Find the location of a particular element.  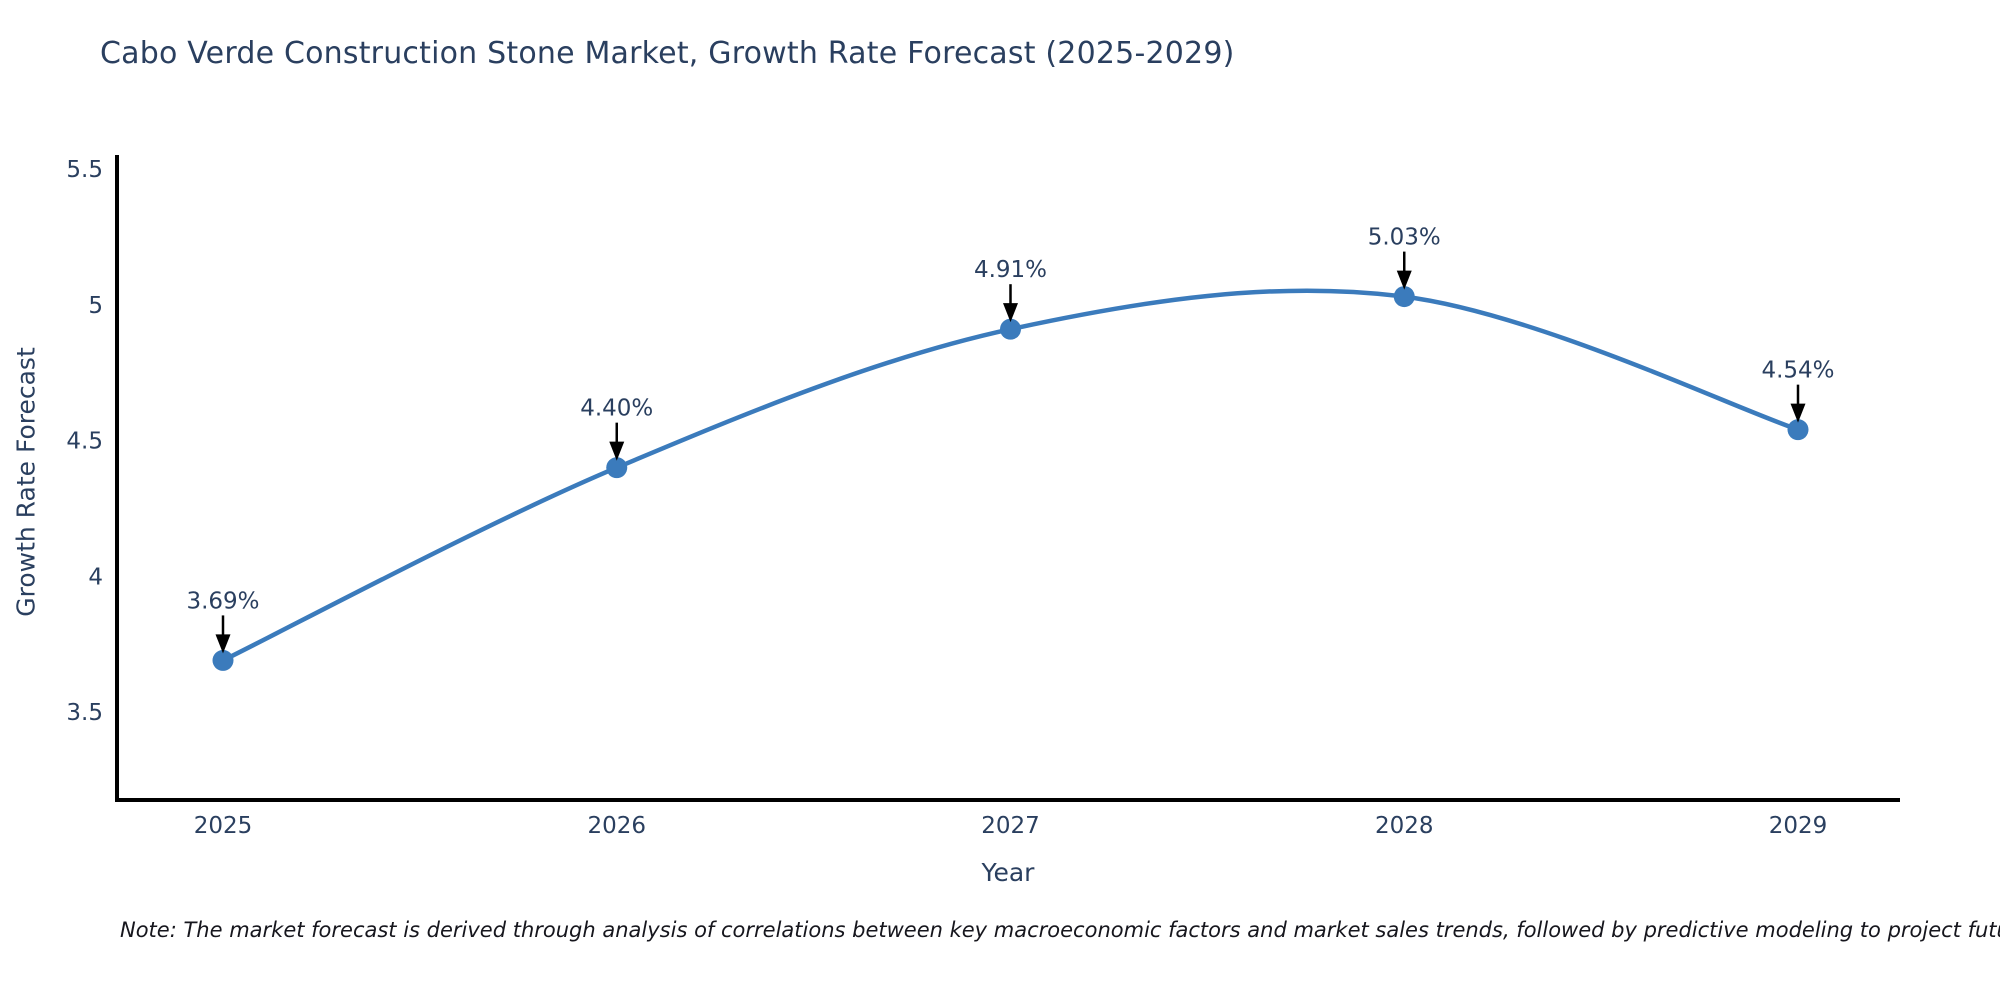

data-point-label: 3.69% is located at coordinates (222, 601).